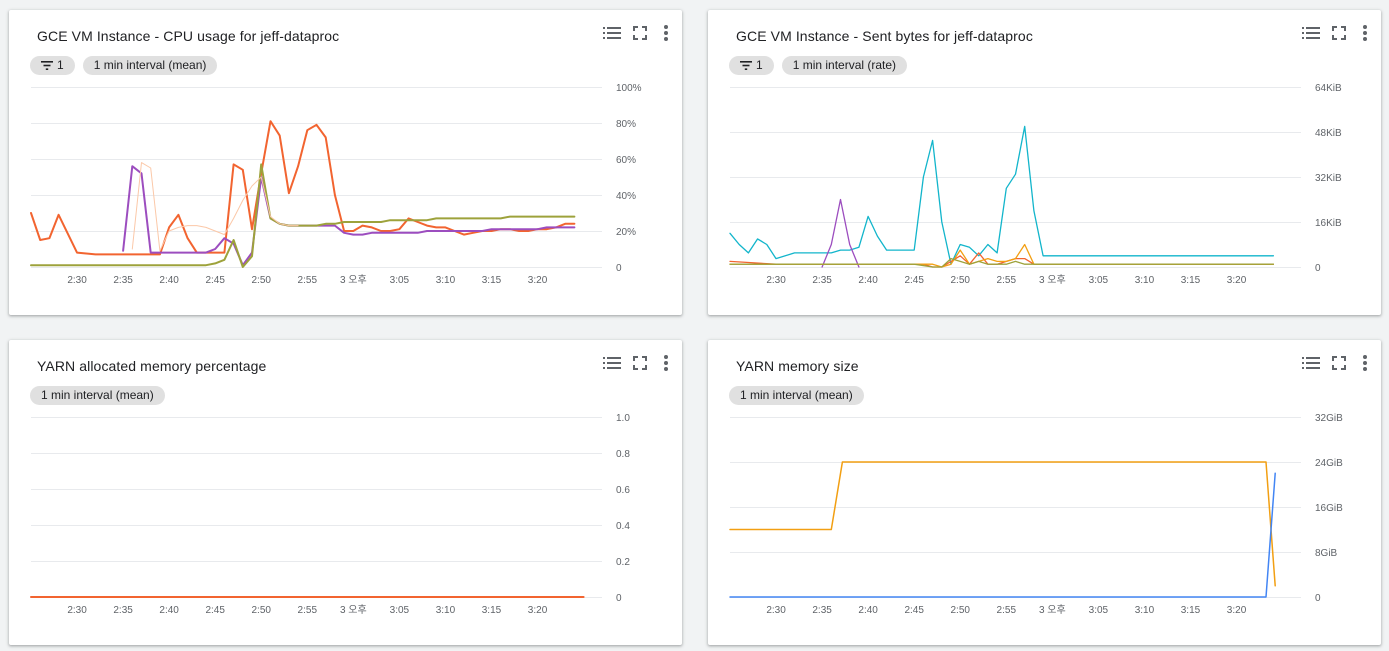 The height and width of the screenshot is (651, 1389). What do you see at coordinates (626, 160) in the screenshot?
I see `y-tick-label: 60%` at bounding box center [626, 160].